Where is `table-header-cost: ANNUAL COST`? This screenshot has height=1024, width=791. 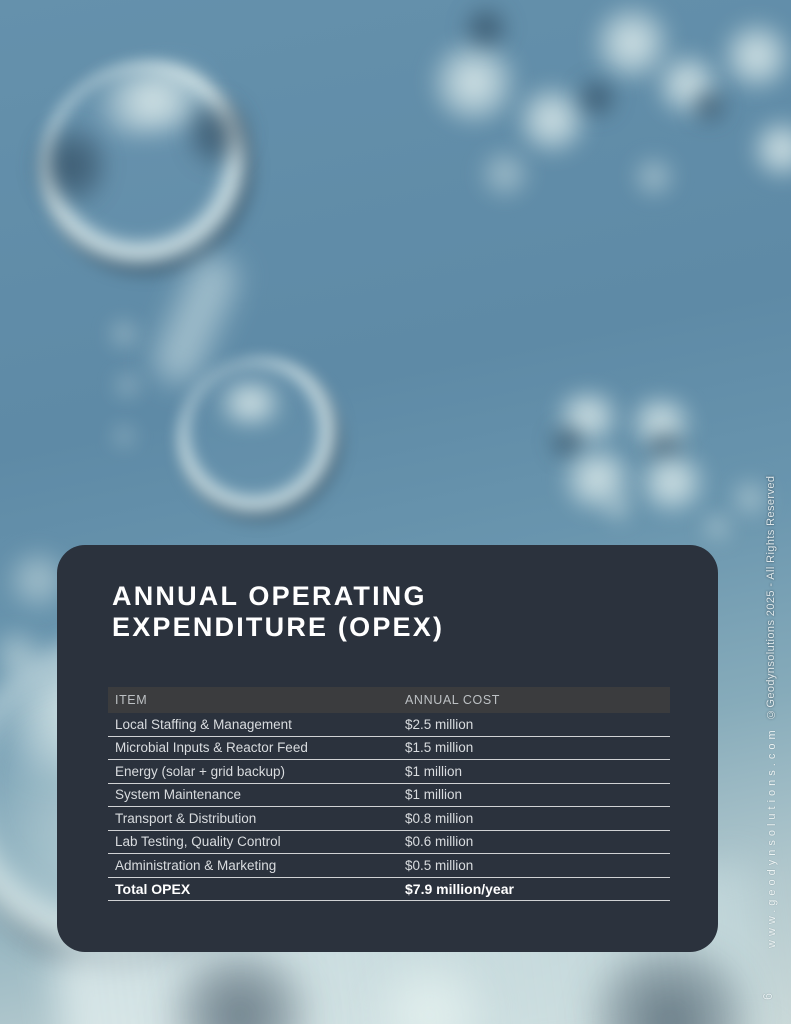 table-header-cost: ANNUAL COST is located at coordinates (453, 700).